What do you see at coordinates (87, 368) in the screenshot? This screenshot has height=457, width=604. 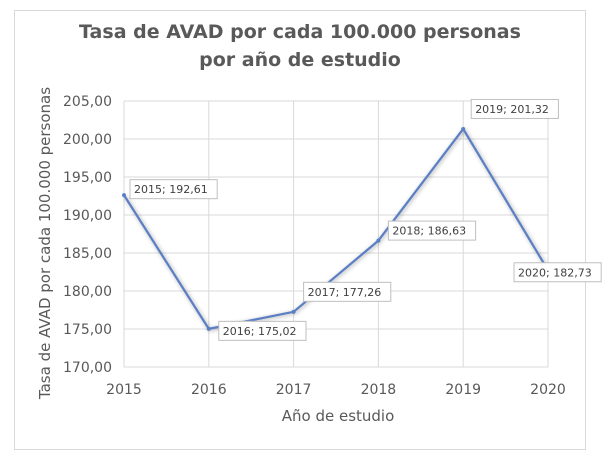 I see `y-tick-label: 170,00` at bounding box center [87, 368].